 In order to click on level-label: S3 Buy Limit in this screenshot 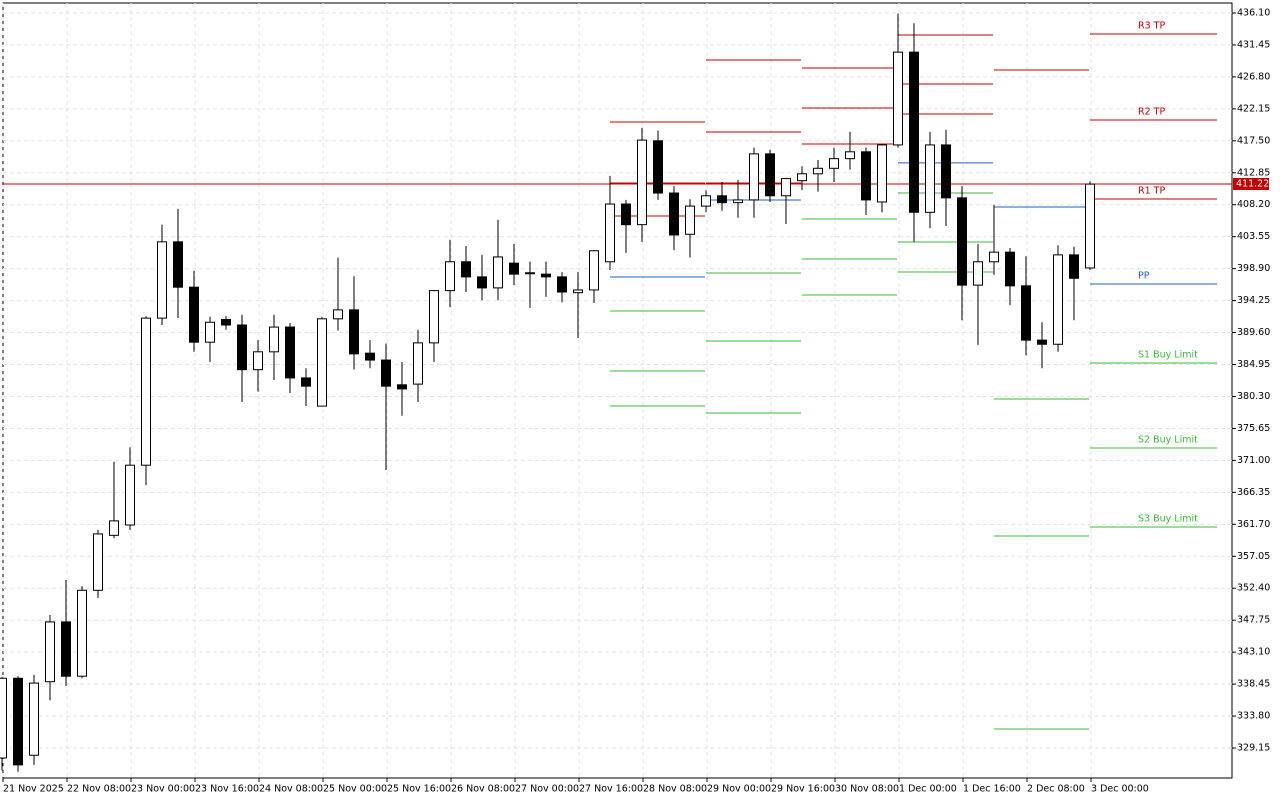, I will do `click(1168, 518)`.